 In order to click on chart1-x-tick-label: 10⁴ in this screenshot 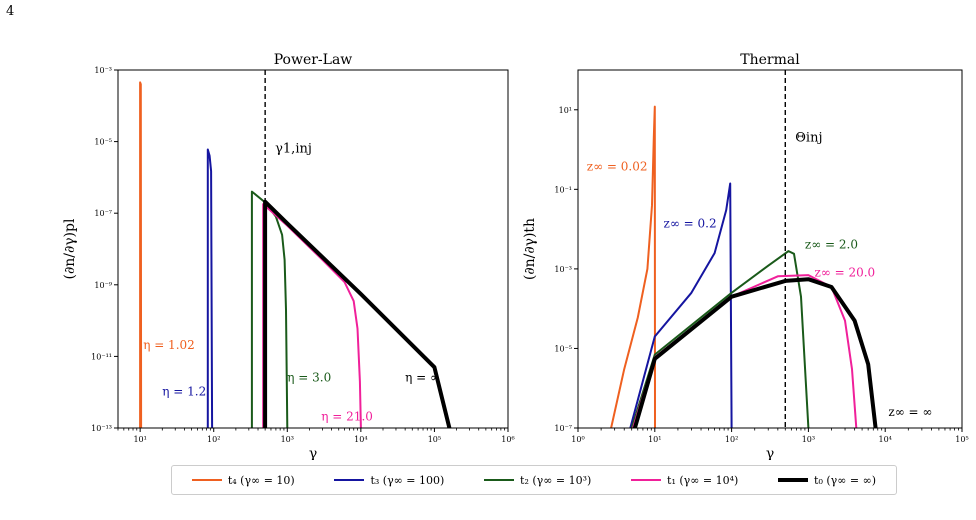, I will do `click(360, 439)`.